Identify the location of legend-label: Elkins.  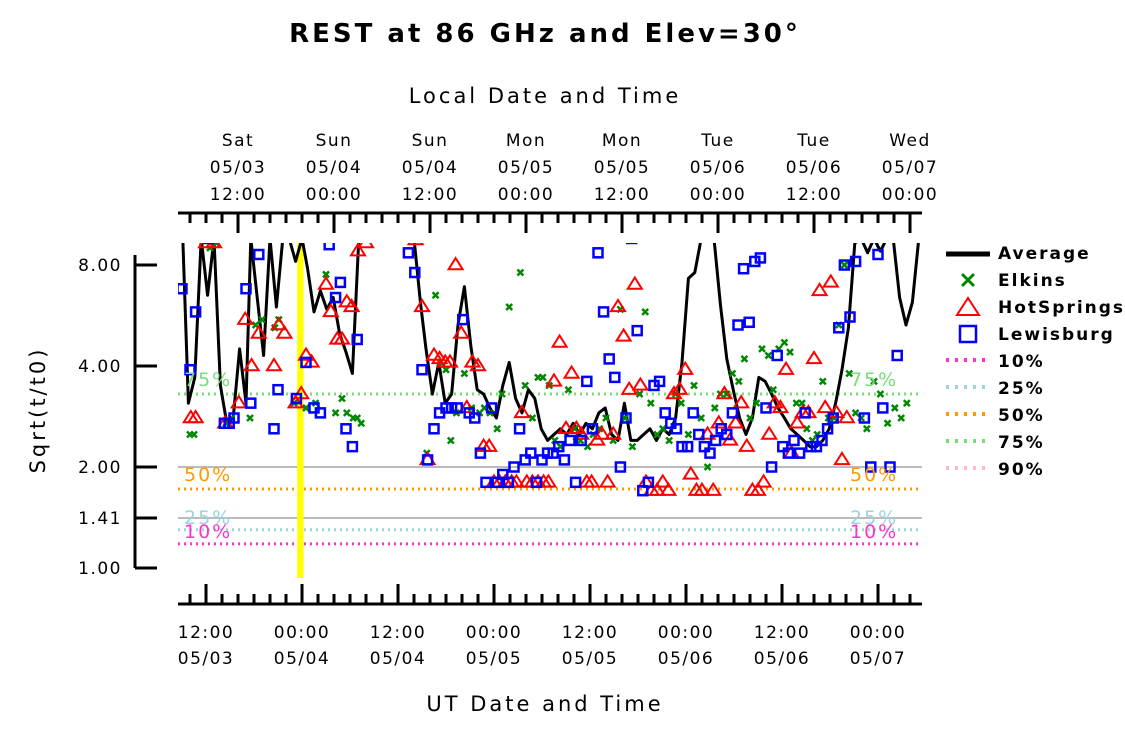
(1032, 281).